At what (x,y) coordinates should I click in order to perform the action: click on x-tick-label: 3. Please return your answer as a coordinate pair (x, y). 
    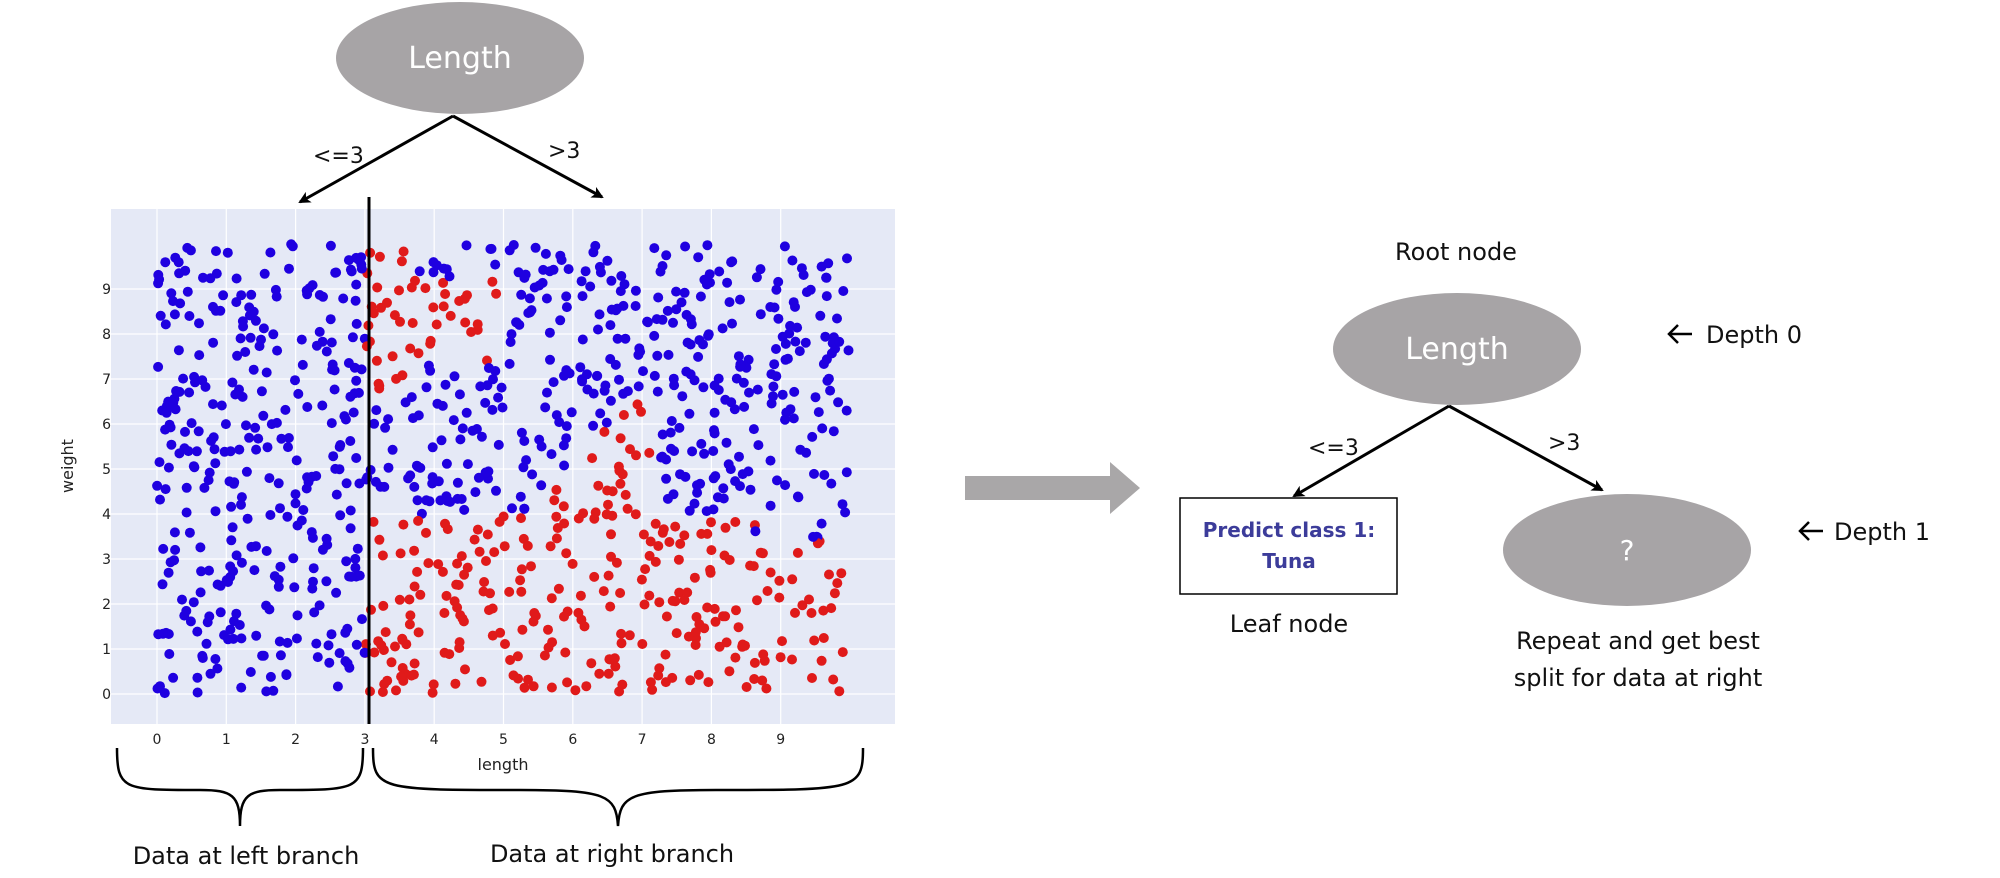
    Looking at the image, I should click on (364, 740).